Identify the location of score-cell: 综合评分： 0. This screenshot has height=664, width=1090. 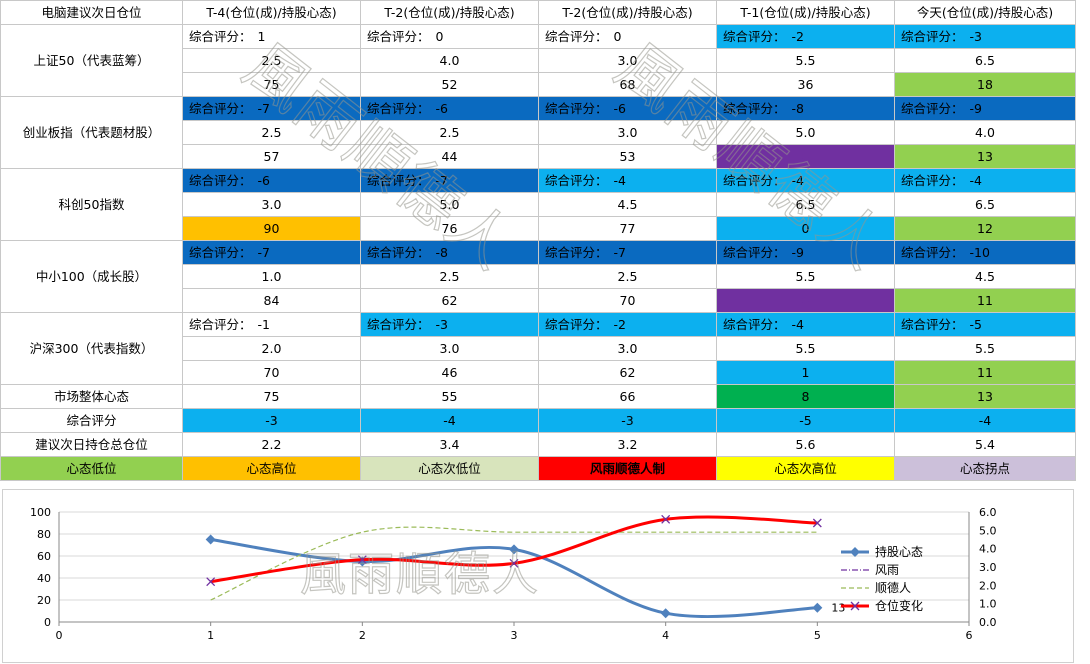
(627, 36).